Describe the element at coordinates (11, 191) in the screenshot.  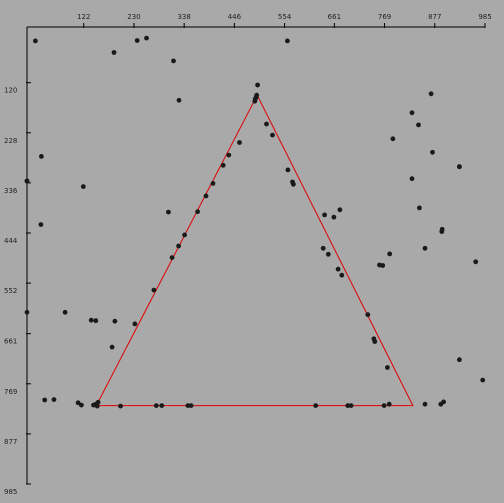
I see `y-tick-label: 336` at that location.